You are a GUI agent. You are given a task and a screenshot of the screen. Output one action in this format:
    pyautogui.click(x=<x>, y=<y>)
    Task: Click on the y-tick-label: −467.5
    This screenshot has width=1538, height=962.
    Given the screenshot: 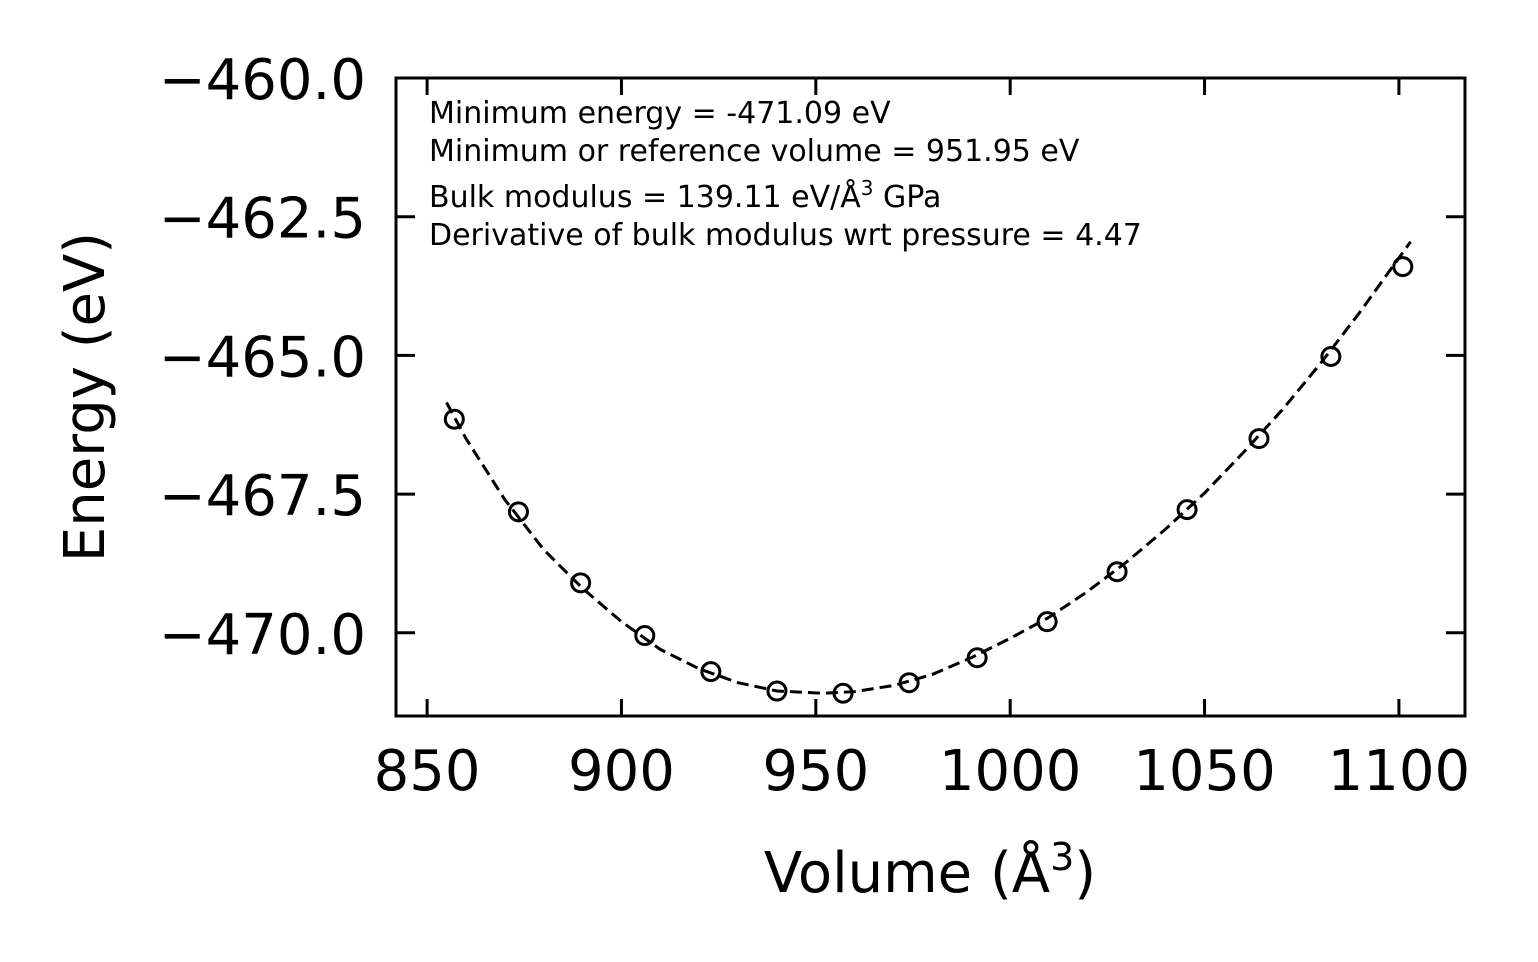 What is the action you would take?
    pyautogui.click(x=262, y=496)
    